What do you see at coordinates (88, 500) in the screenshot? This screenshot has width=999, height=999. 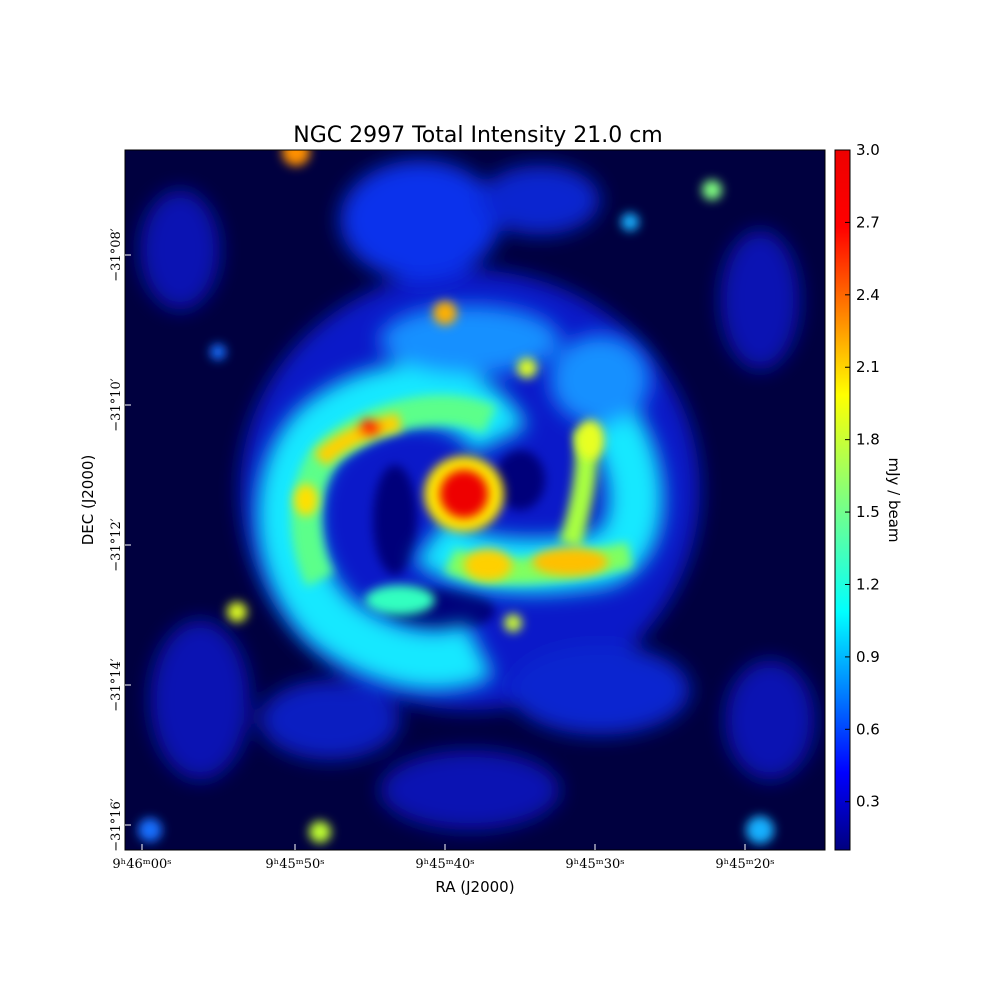 I see `y-axis-label: DEC (J2000)` at bounding box center [88, 500].